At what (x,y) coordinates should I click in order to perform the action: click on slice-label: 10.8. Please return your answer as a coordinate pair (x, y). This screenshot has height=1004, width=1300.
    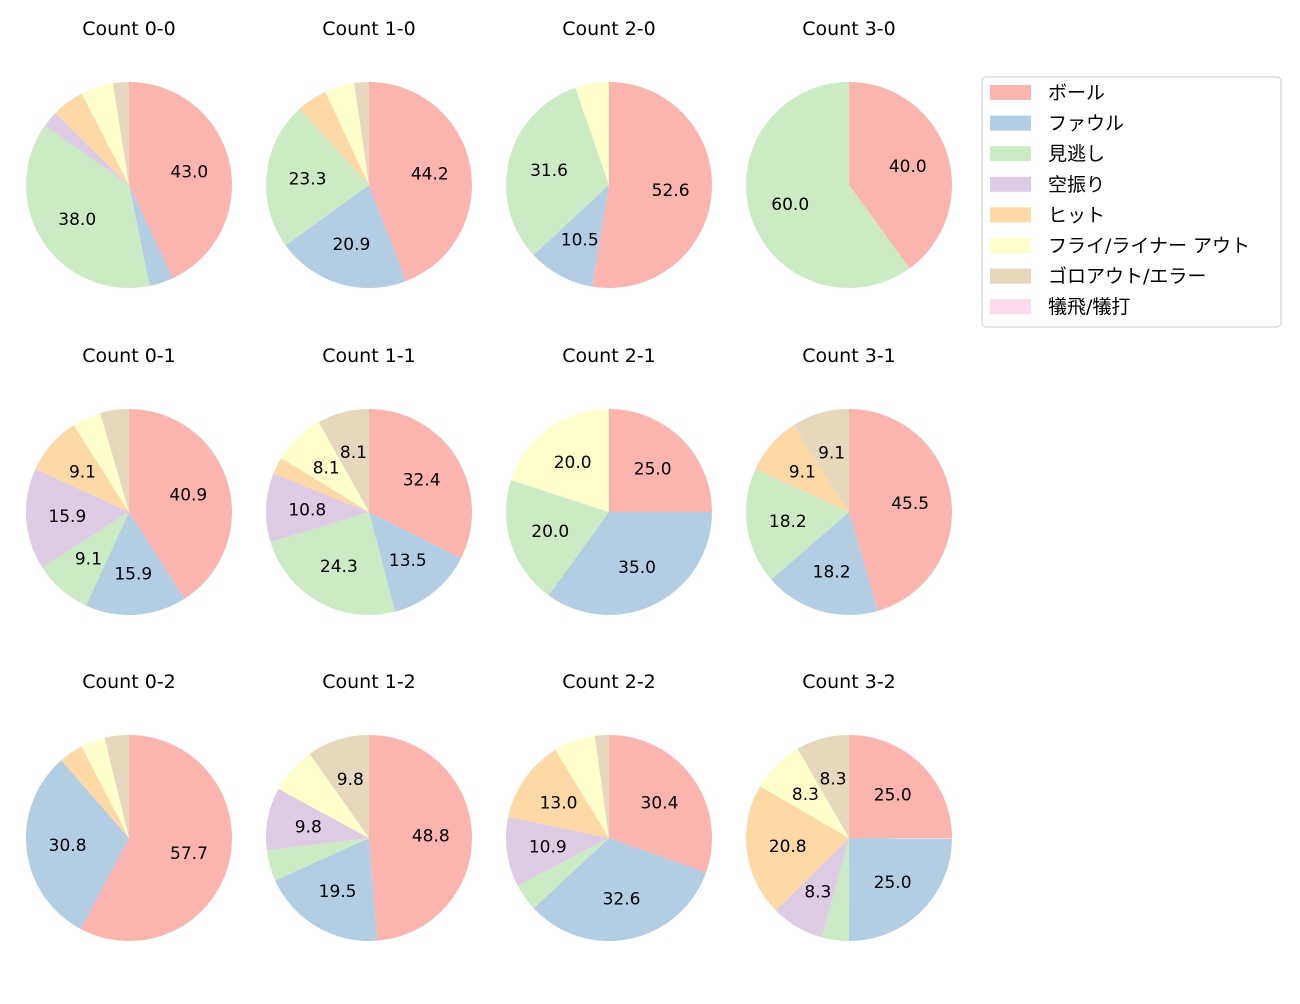
    Looking at the image, I should click on (307, 510).